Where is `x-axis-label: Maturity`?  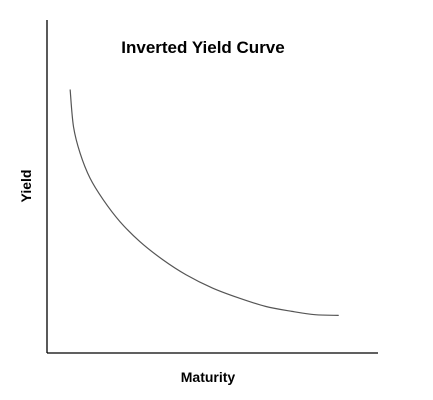 x-axis-label: Maturity is located at coordinates (208, 377).